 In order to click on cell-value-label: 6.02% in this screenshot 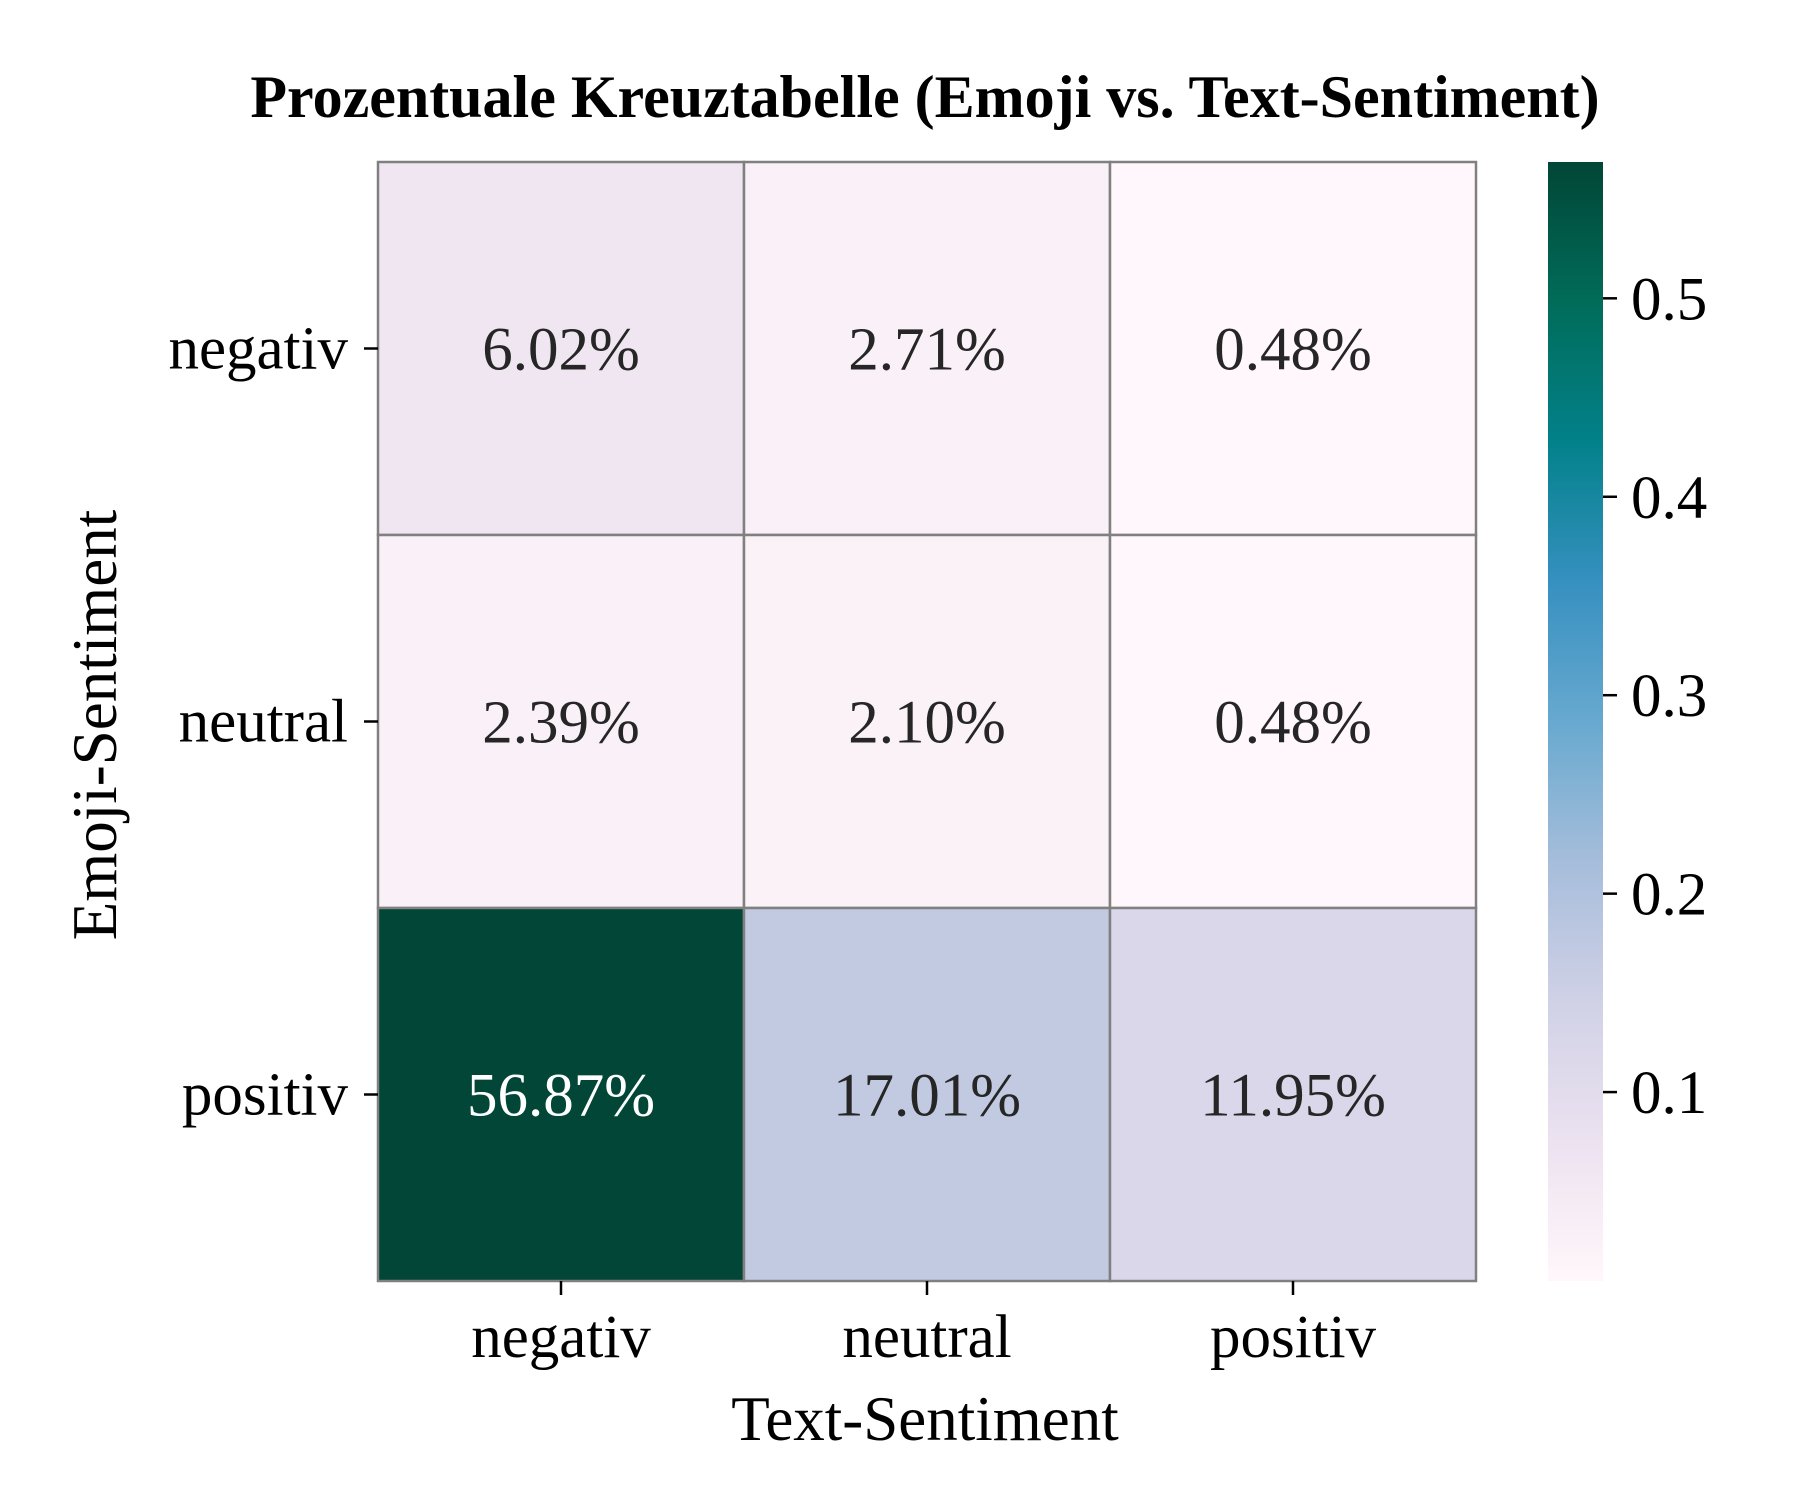, I will do `click(561, 350)`.